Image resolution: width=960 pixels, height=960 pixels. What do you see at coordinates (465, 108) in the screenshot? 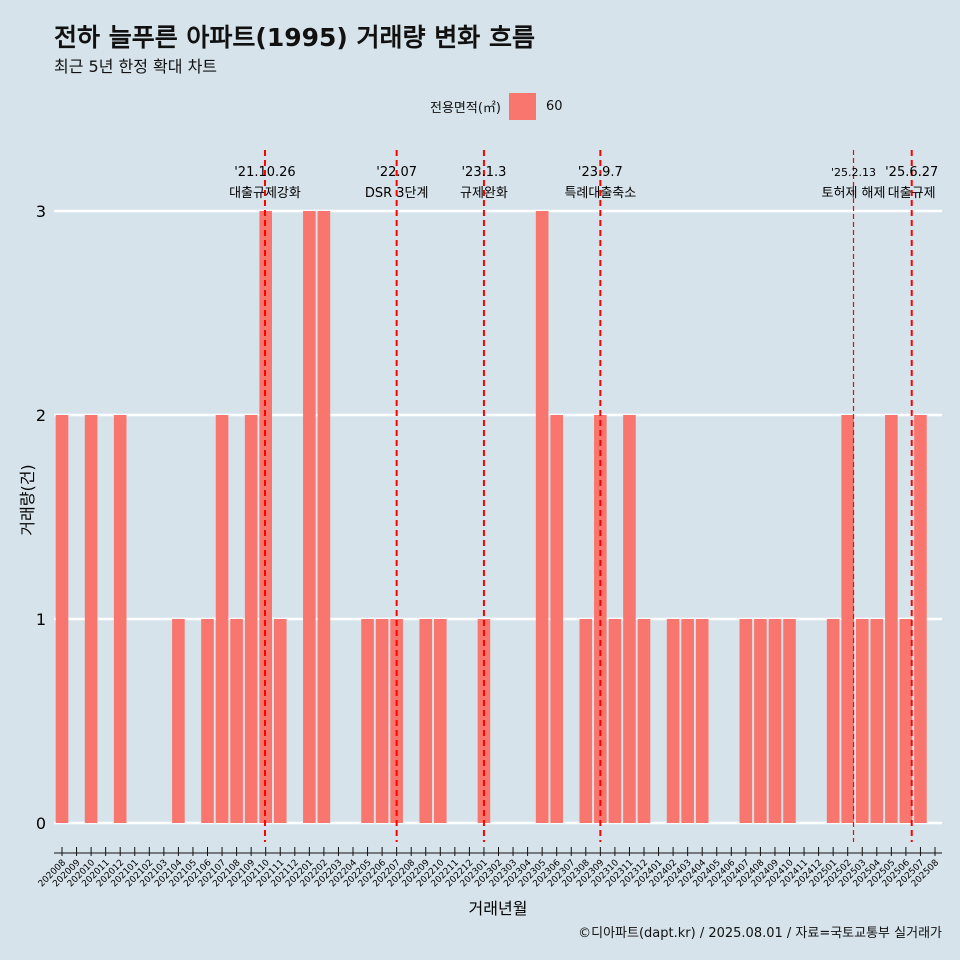
I see `legend-title: 전용면적(㎡)` at bounding box center [465, 108].